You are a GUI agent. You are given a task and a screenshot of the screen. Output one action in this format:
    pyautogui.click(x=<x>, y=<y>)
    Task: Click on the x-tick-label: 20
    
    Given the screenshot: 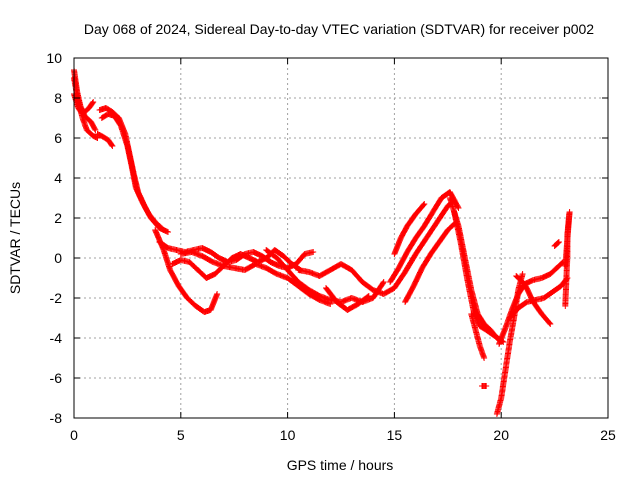 What is the action you would take?
    pyautogui.click(x=501, y=435)
    